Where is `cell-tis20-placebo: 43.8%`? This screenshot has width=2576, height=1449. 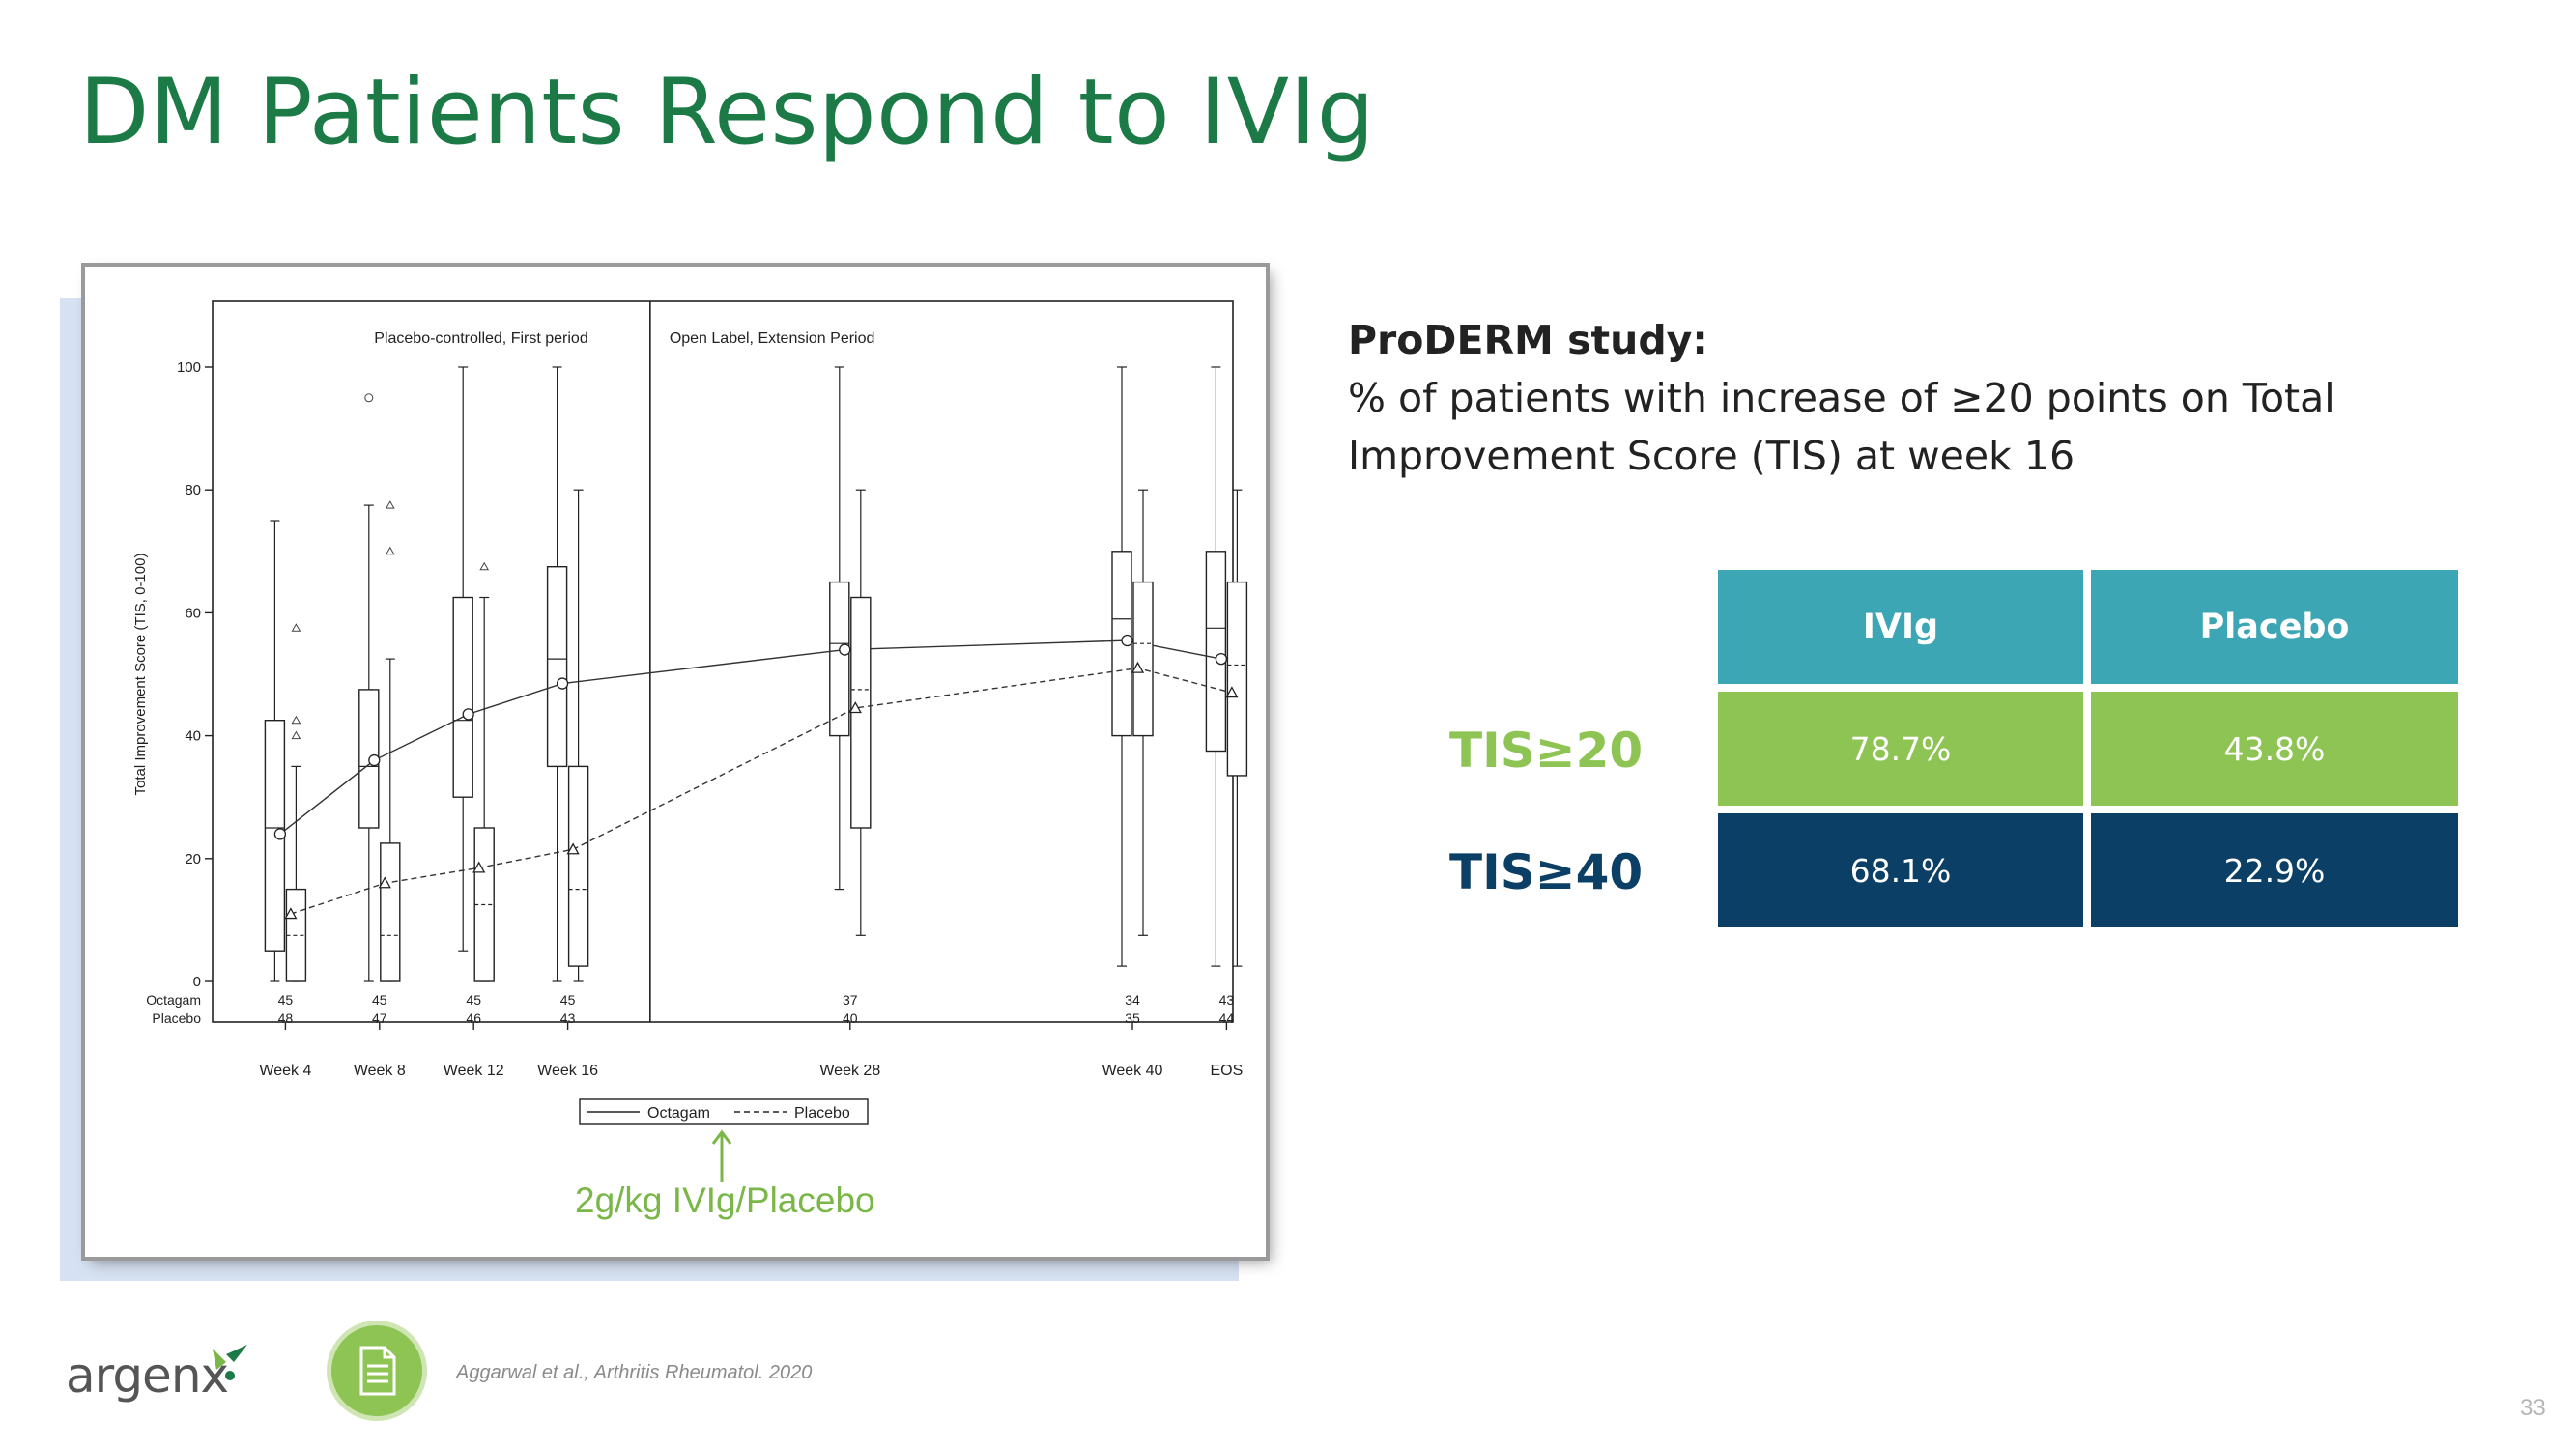 cell-tis20-placebo: 43.8% is located at coordinates (2275, 749).